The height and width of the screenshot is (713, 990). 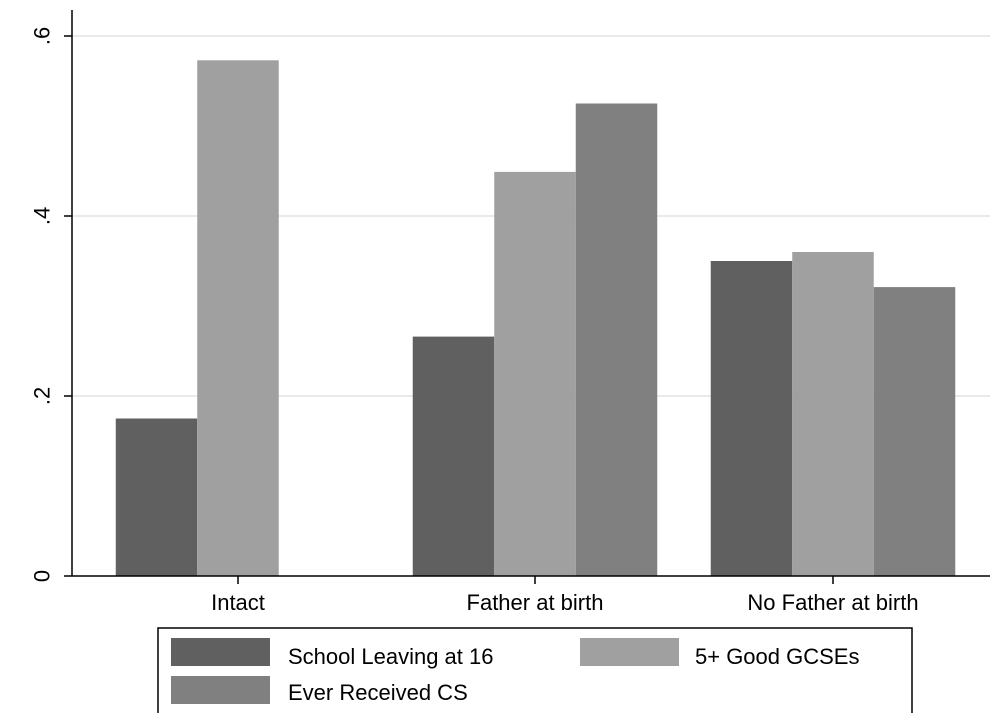 What do you see at coordinates (378, 692) in the screenshot?
I see `legend-label: Ever Received CS` at bounding box center [378, 692].